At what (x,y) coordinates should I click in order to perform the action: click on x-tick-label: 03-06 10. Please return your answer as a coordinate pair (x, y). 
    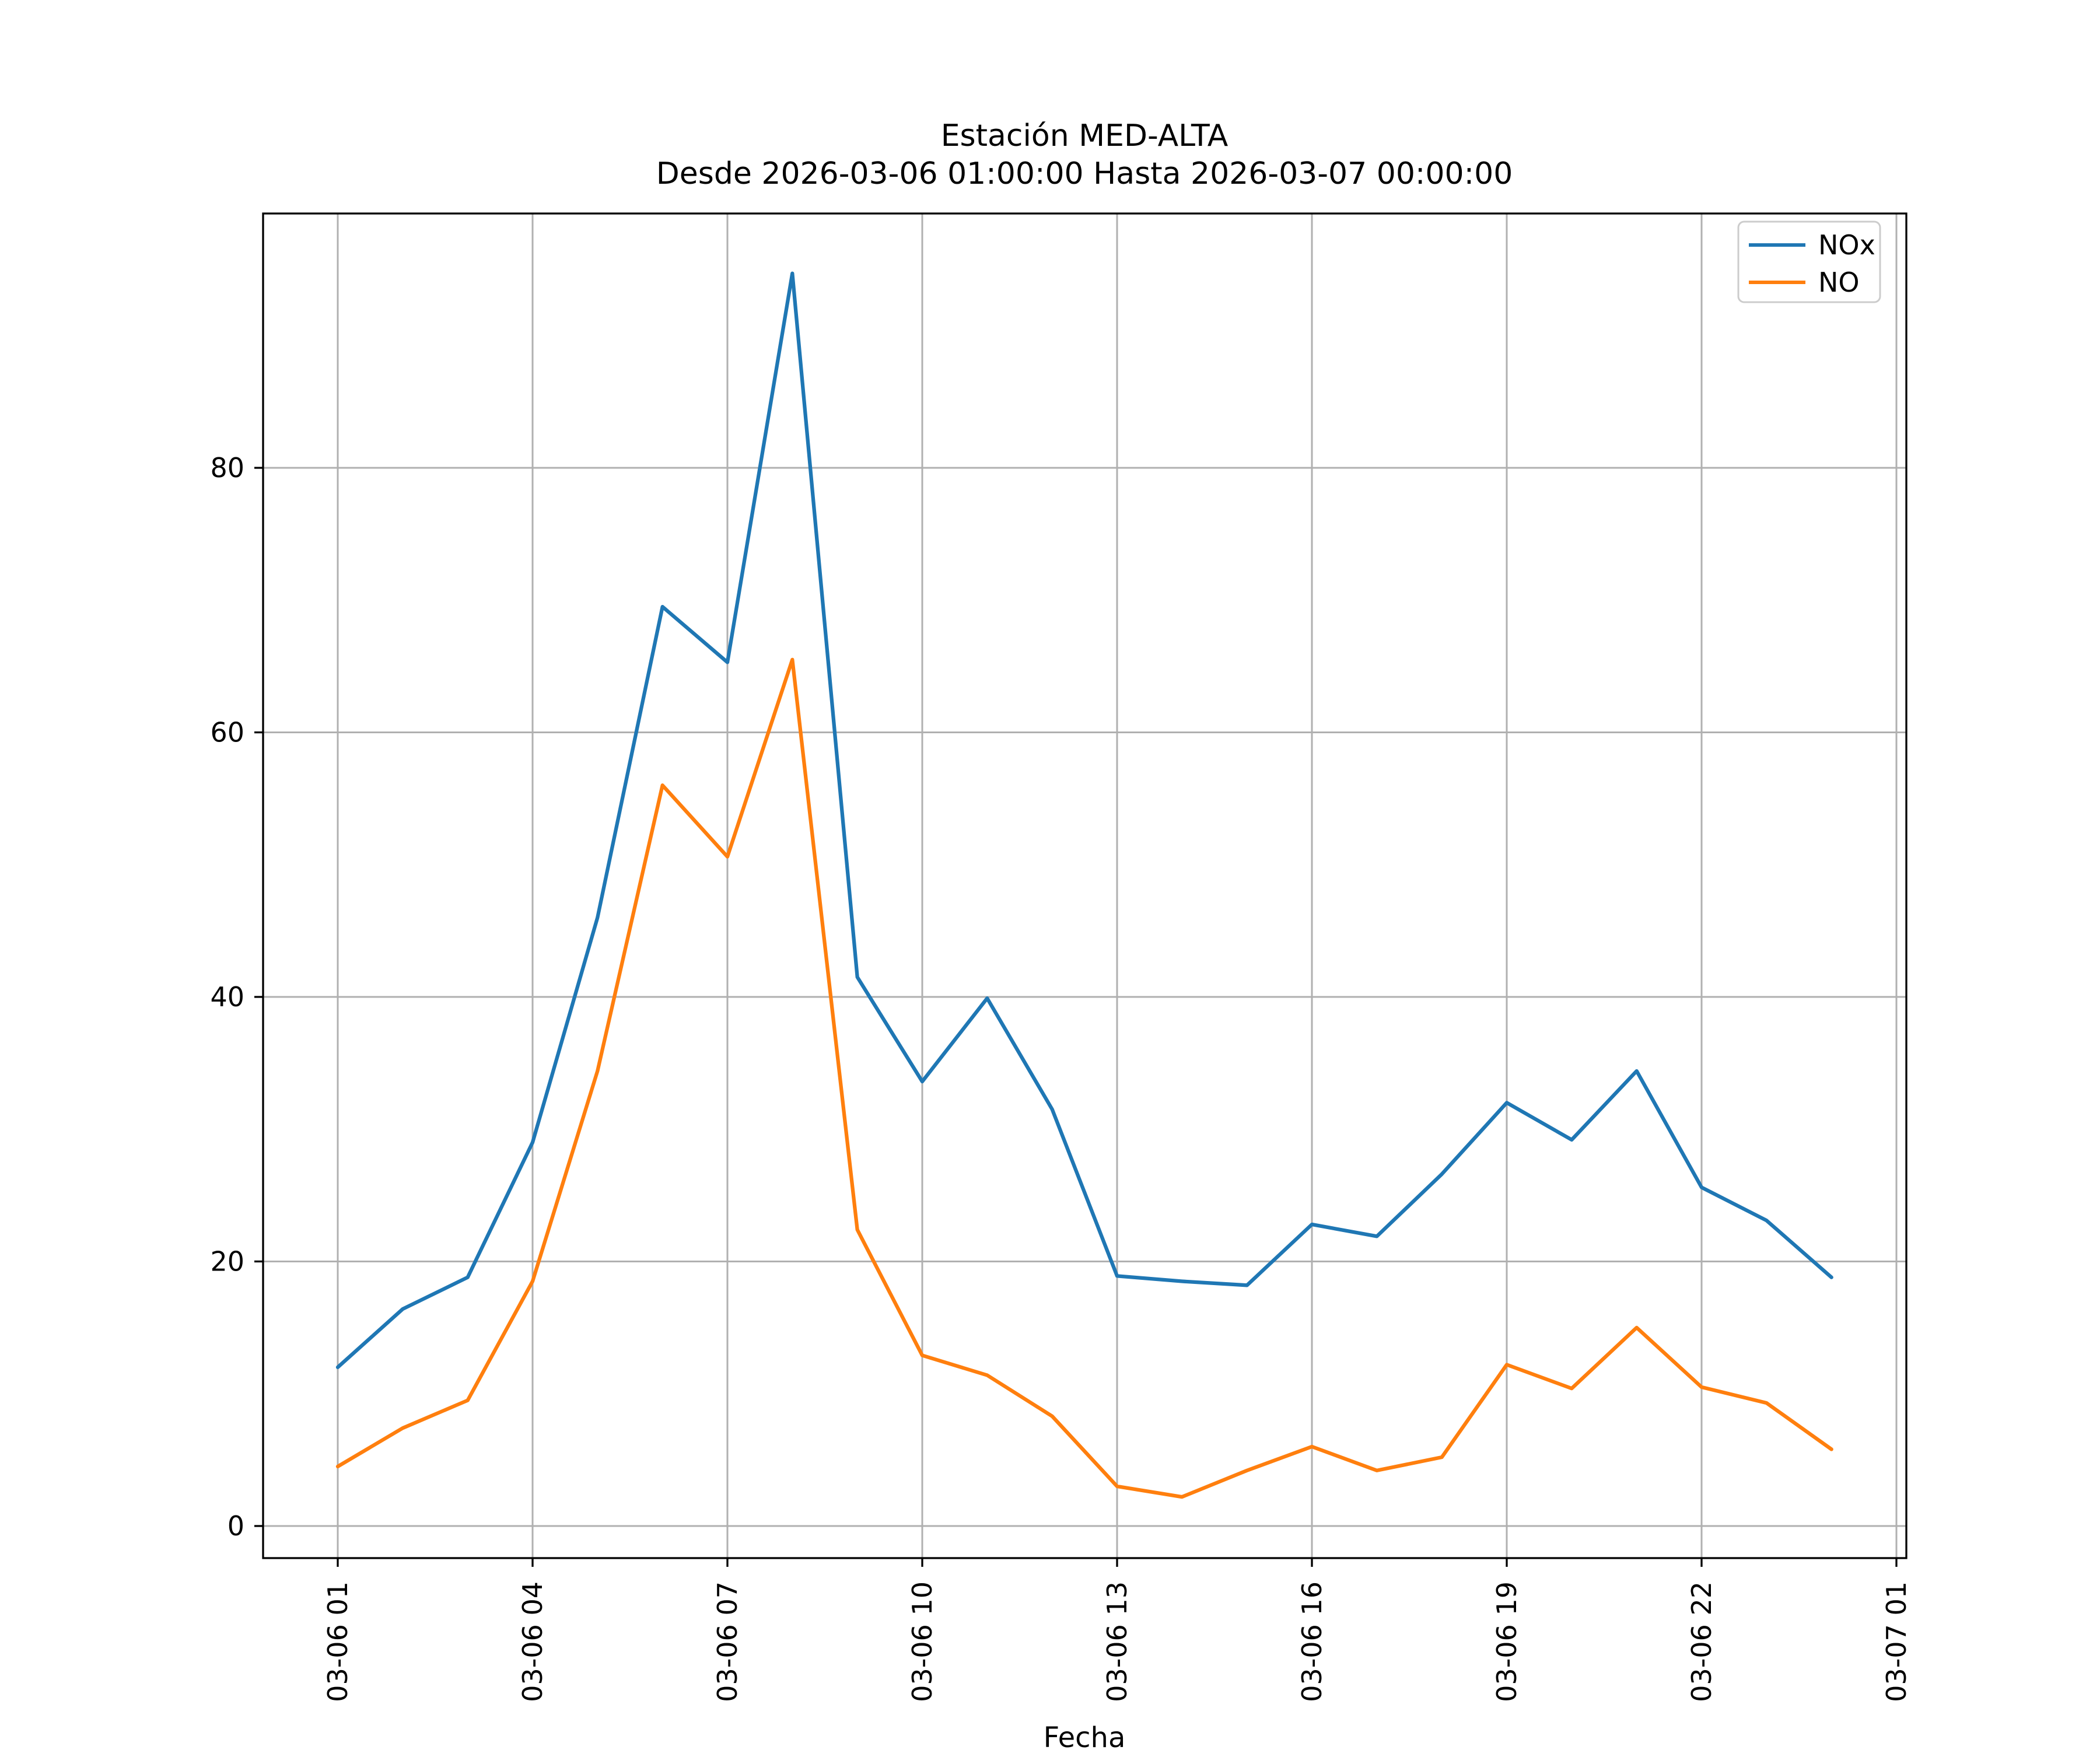
    Looking at the image, I should click on (922, 1641).